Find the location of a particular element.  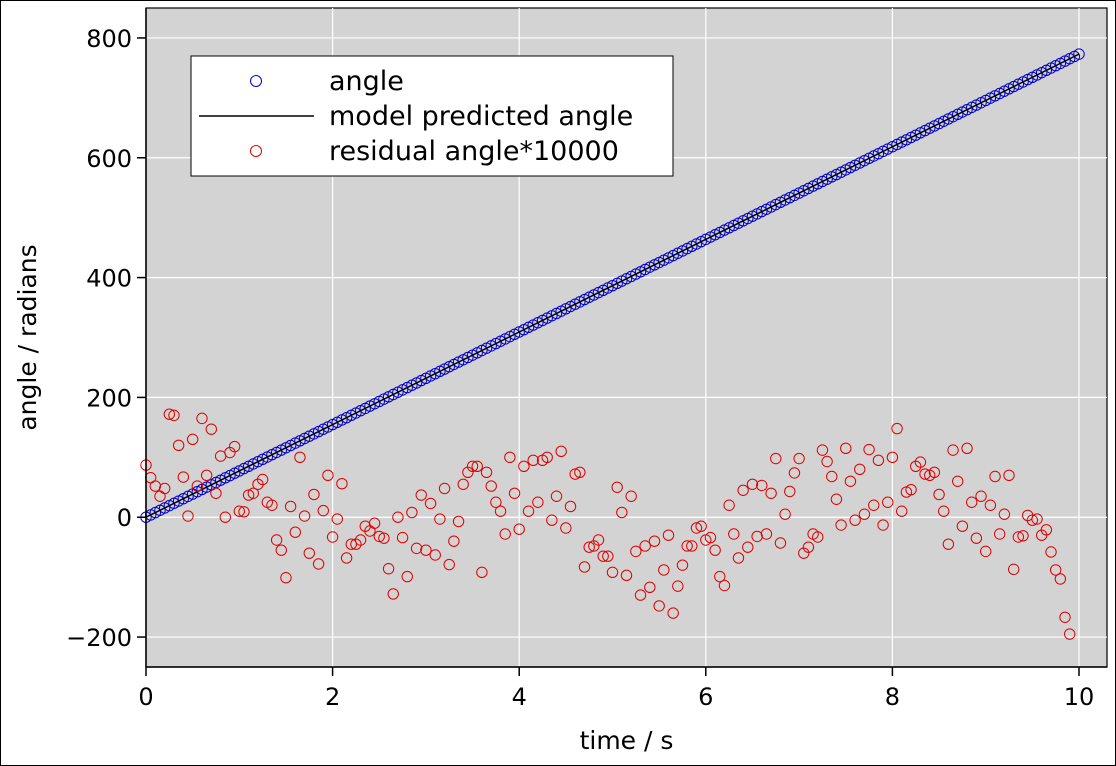

legend-label-residual-angle: residual angle*10000 is located at coordinates (474, 151).